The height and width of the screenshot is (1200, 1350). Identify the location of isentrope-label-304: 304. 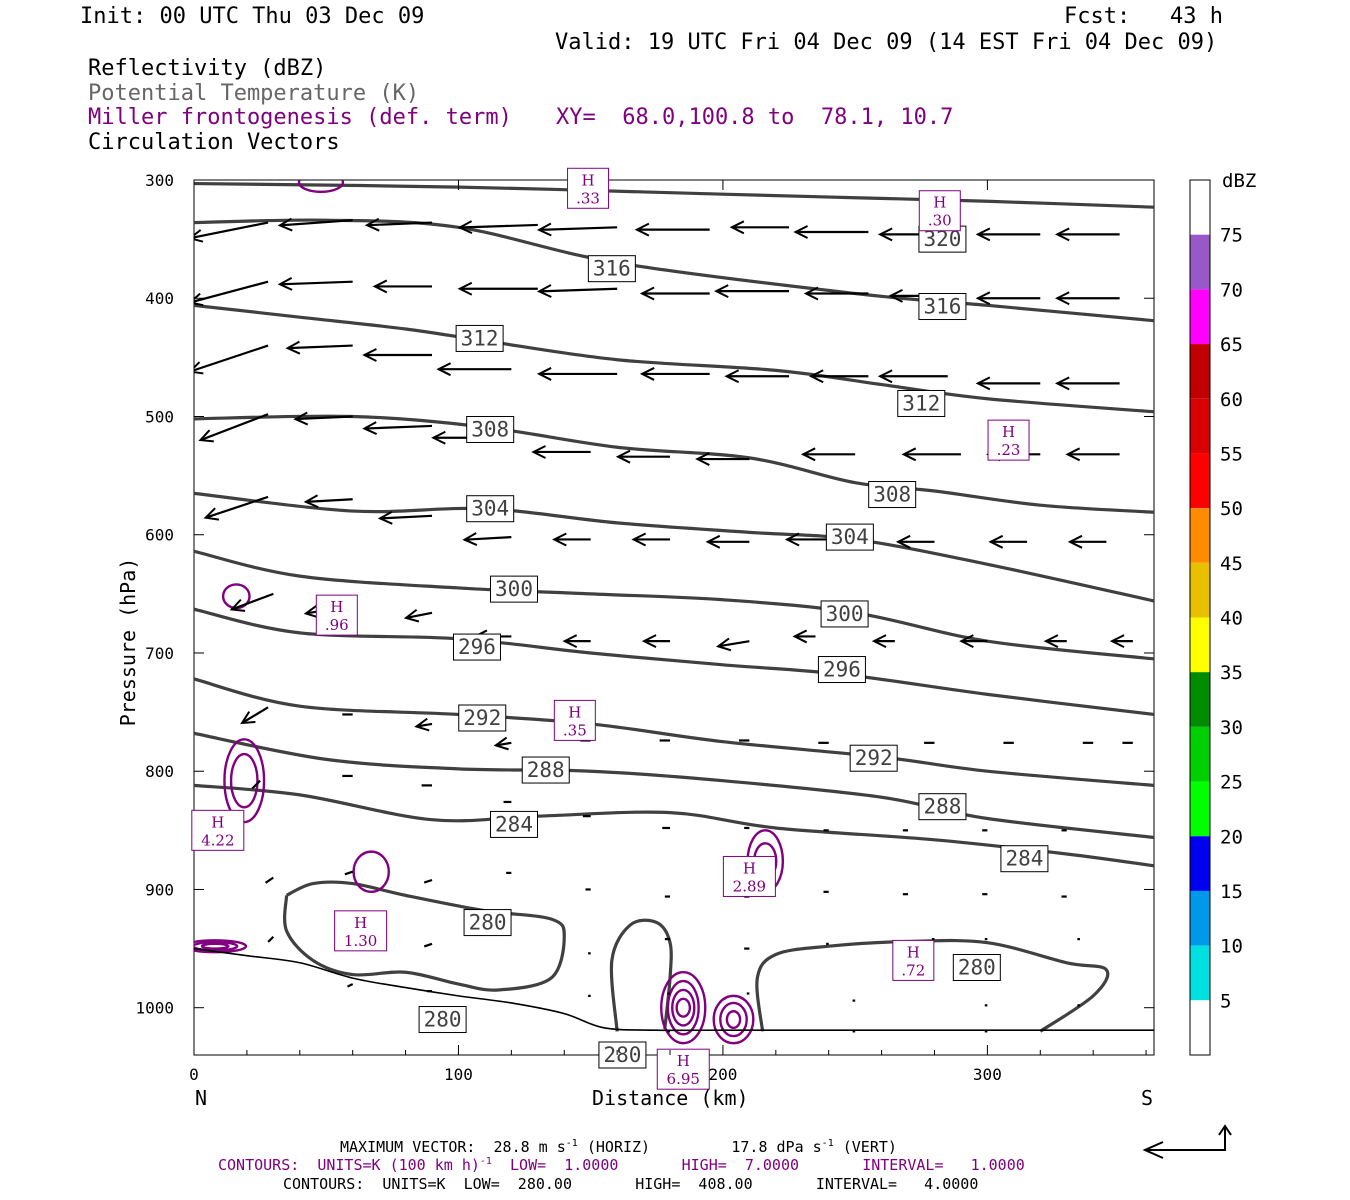
(850, 537).